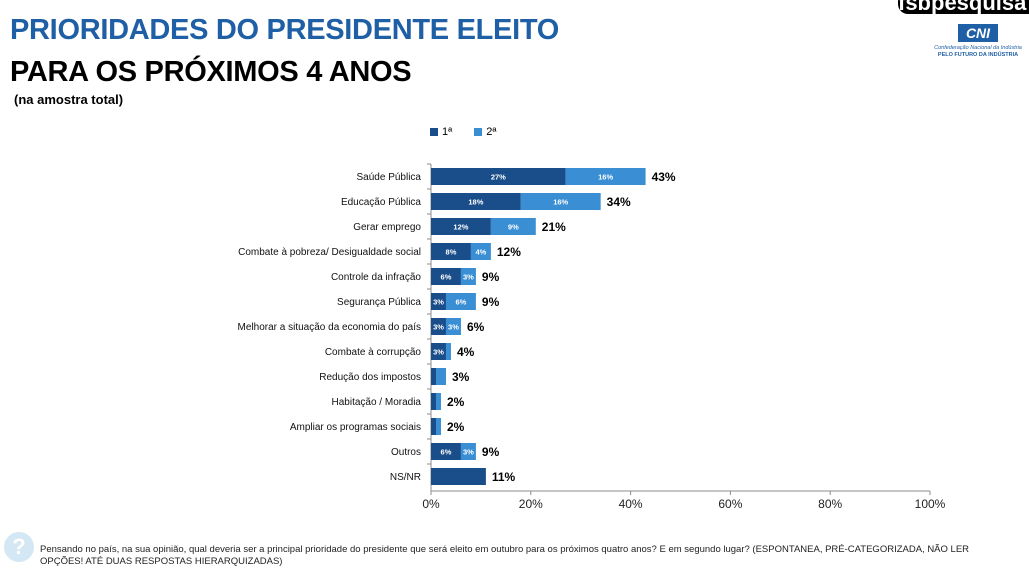  Describe the element at coordinates (830, 504) in the screenshot. I see `x-tick-label: 80%` at that location.